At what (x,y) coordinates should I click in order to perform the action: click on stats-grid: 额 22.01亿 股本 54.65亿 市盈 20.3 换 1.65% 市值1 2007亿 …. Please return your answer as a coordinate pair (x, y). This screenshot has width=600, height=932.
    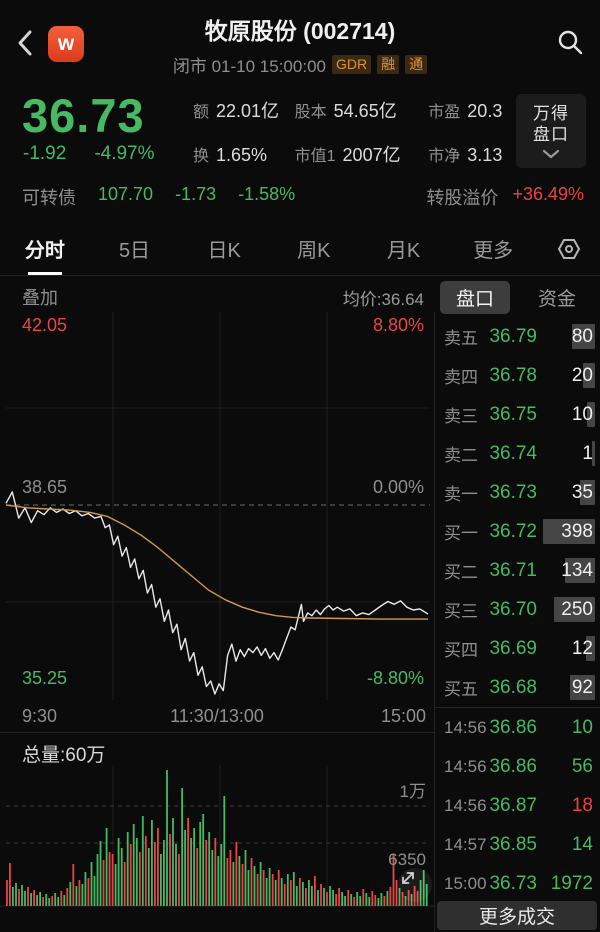
    Looking at the image, I should click on (353, 132).